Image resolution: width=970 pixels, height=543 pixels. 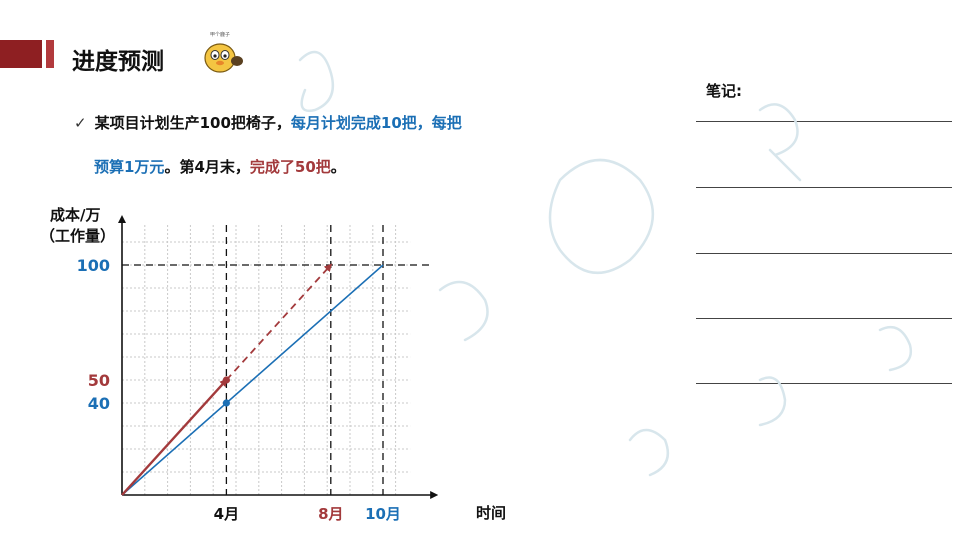 What do you see at coordinates (118, 62) in the screenshot?
I see `page-title: 进度预测` at bounding box center [118, 62].